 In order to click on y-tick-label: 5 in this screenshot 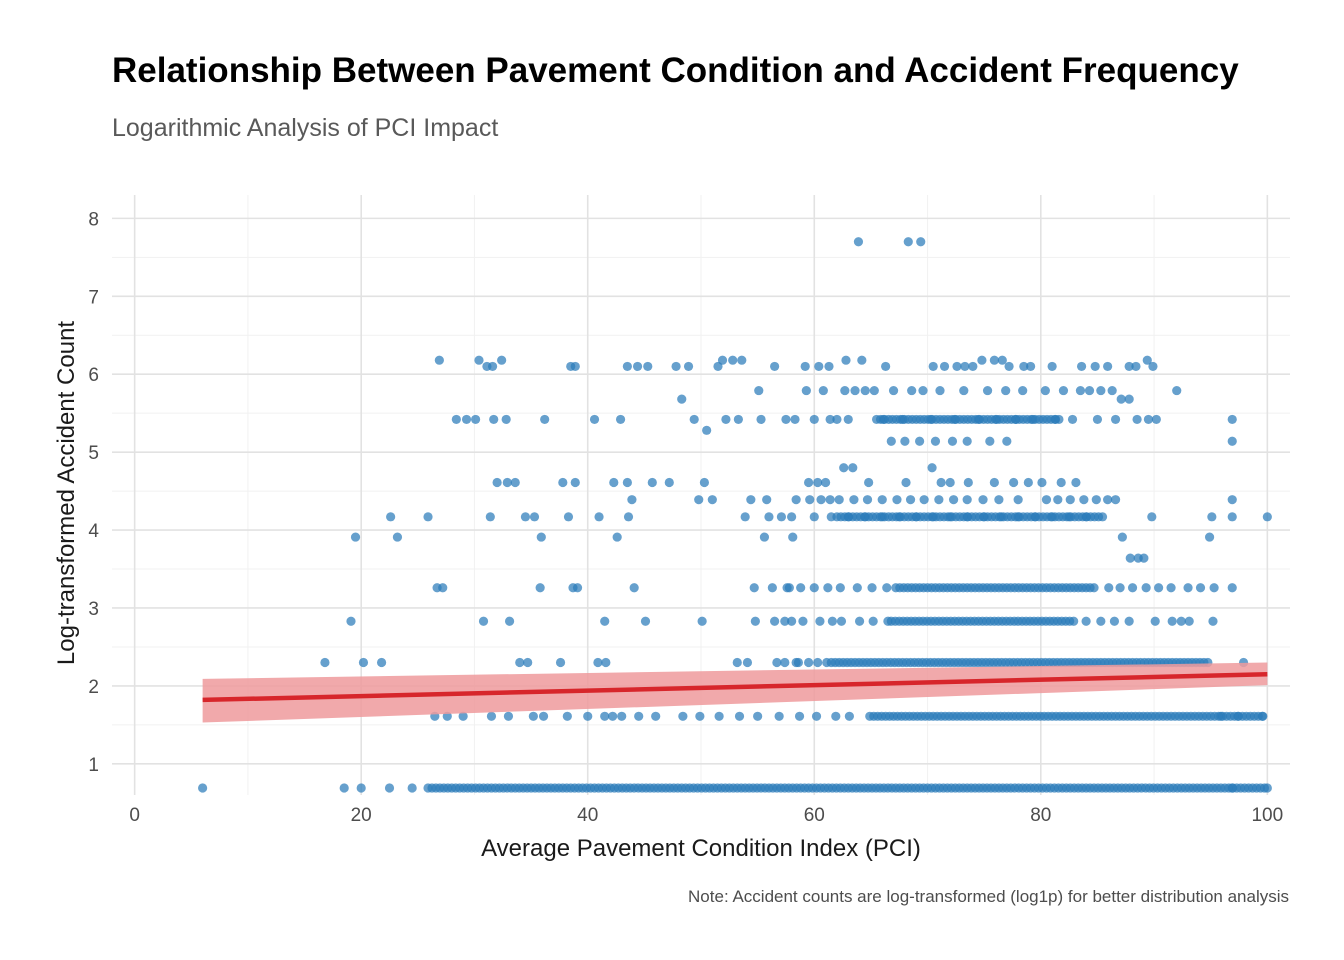, I will do `click(93, 453)`.